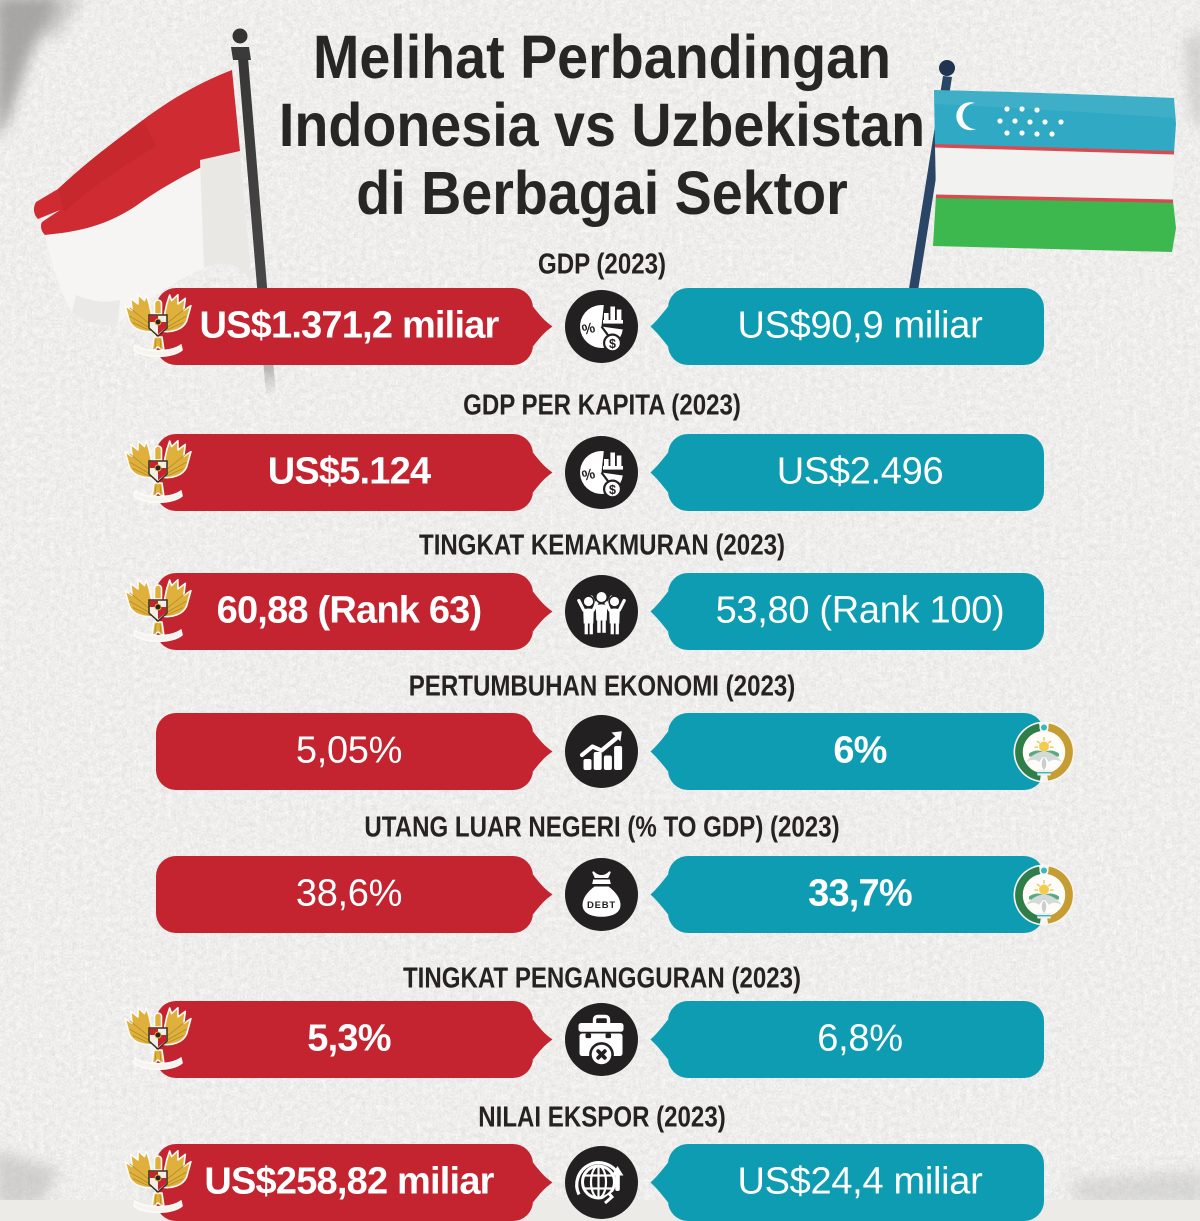  What do you see at coordinates (601, 905) in the screenshot?
I see `svg-text: DEBT` at bounding box center [601, 905].